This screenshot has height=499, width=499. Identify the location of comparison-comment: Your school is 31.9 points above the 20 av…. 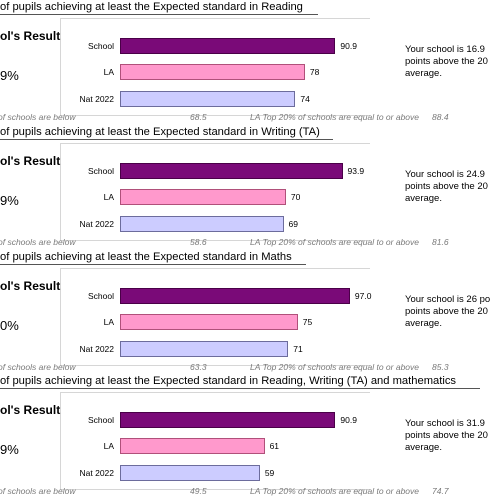
(452, 436).